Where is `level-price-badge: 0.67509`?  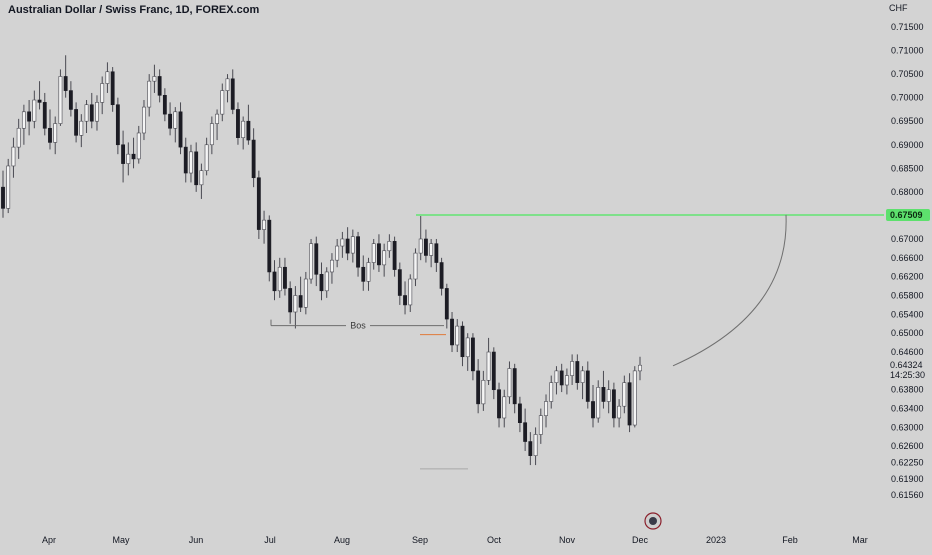
level-price-badge: 0.67509 is located at coordinates (908, 215).